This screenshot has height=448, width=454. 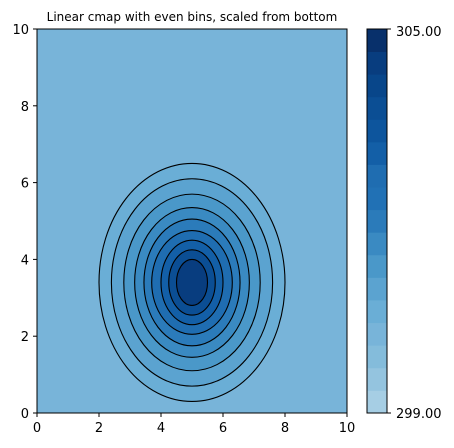 What do you see at coordinates (223, 428) in the screenshot?
I see `x-tick-label: 6` at bounding box center [223, 428].